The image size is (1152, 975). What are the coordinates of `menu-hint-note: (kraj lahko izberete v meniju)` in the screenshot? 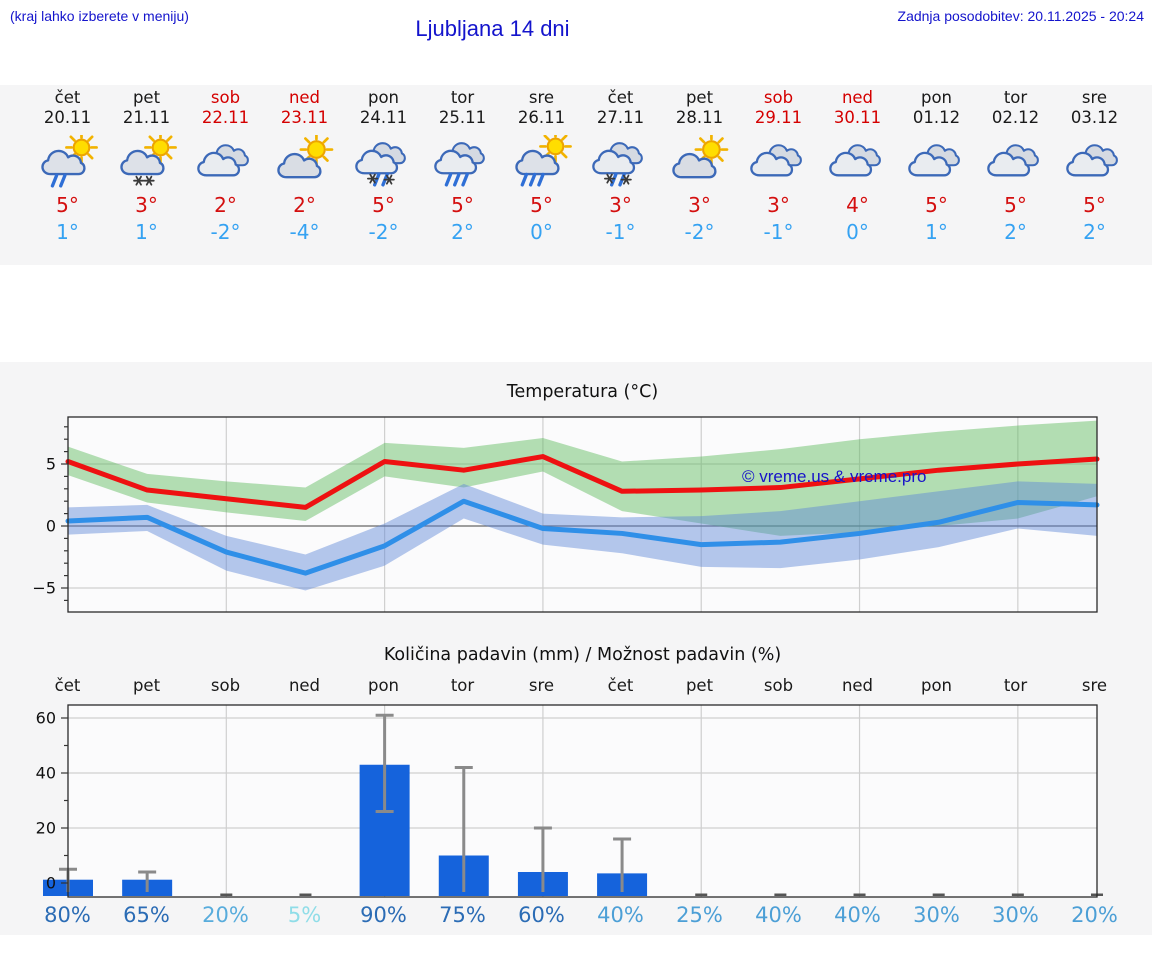 It's located at (99, 16).